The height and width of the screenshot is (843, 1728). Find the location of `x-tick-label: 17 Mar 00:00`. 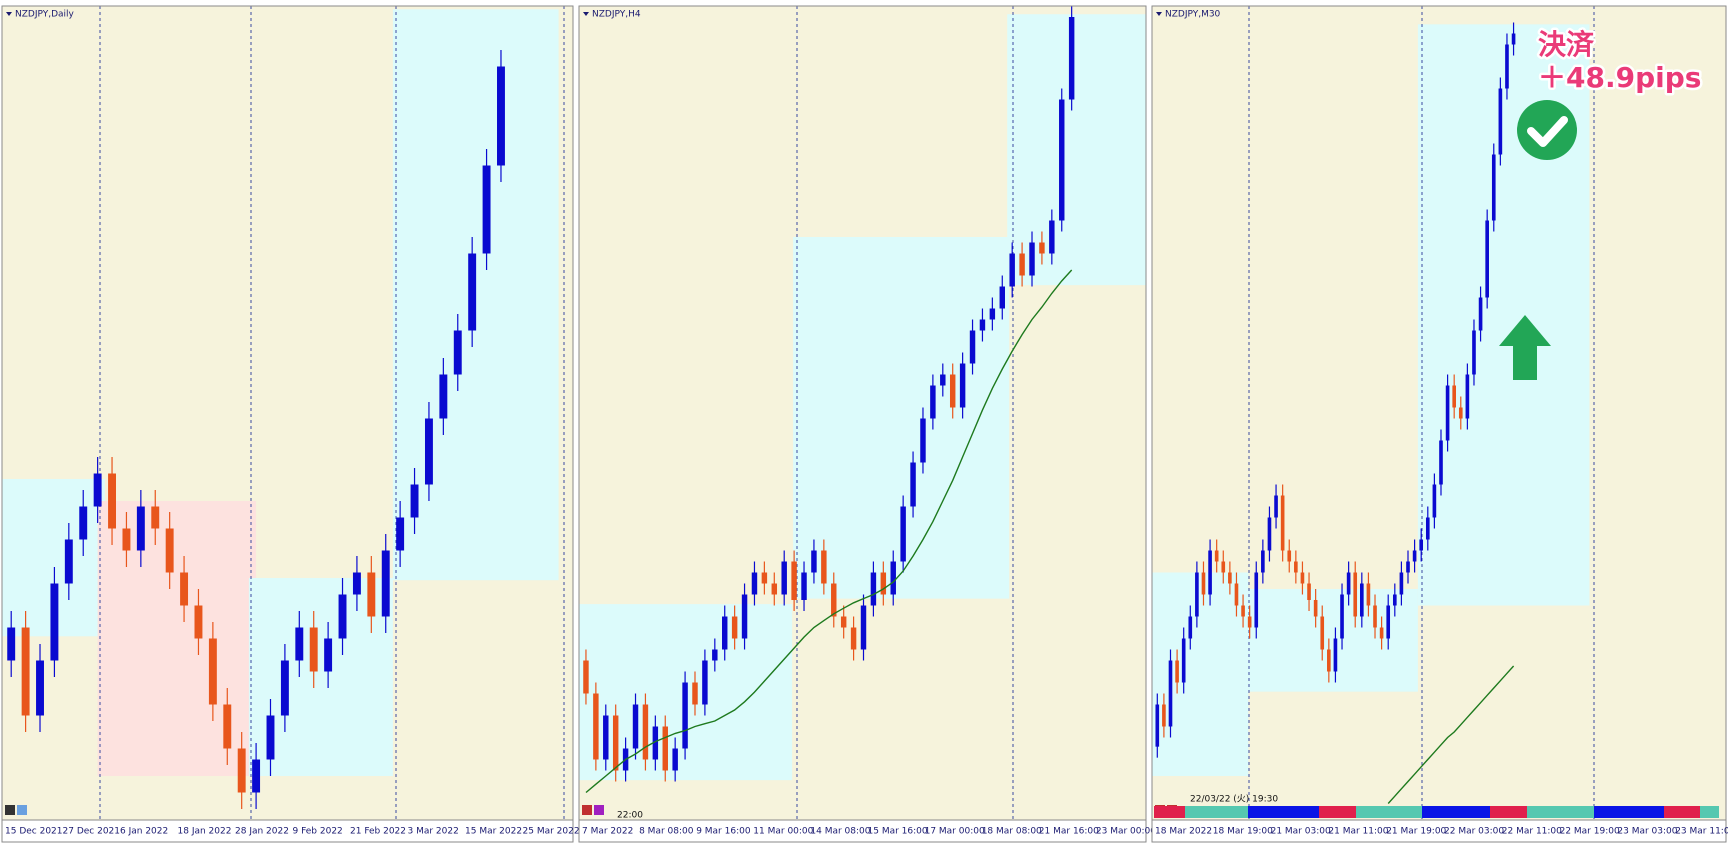

x-tick-label: 17 Mar 00:00 is located at coordinates (955, 832).